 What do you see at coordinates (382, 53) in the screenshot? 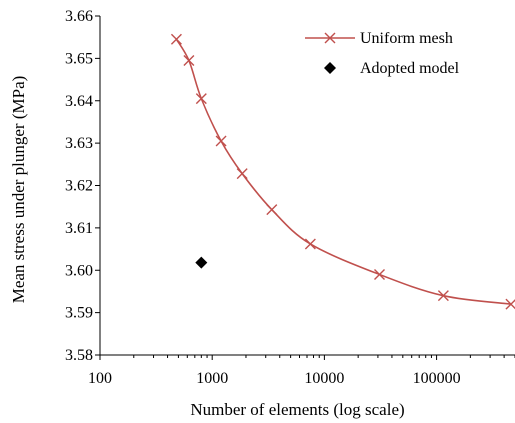
I see `legend: Uniform mesh Adopted model` at bounding box center [382, 53].